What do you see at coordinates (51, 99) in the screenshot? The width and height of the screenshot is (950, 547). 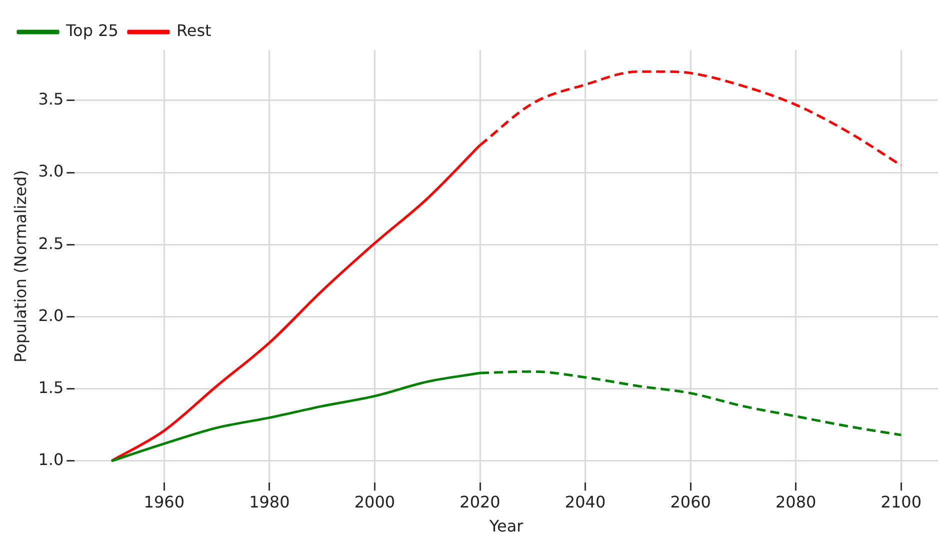 I see `y-tick-label: 3.5` at bounding box center [51, 99].